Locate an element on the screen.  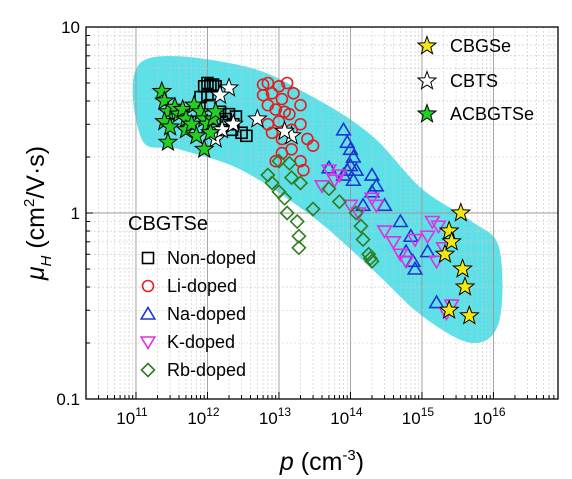
x-tick-label: 1014 is located at coordinates (346, 416).